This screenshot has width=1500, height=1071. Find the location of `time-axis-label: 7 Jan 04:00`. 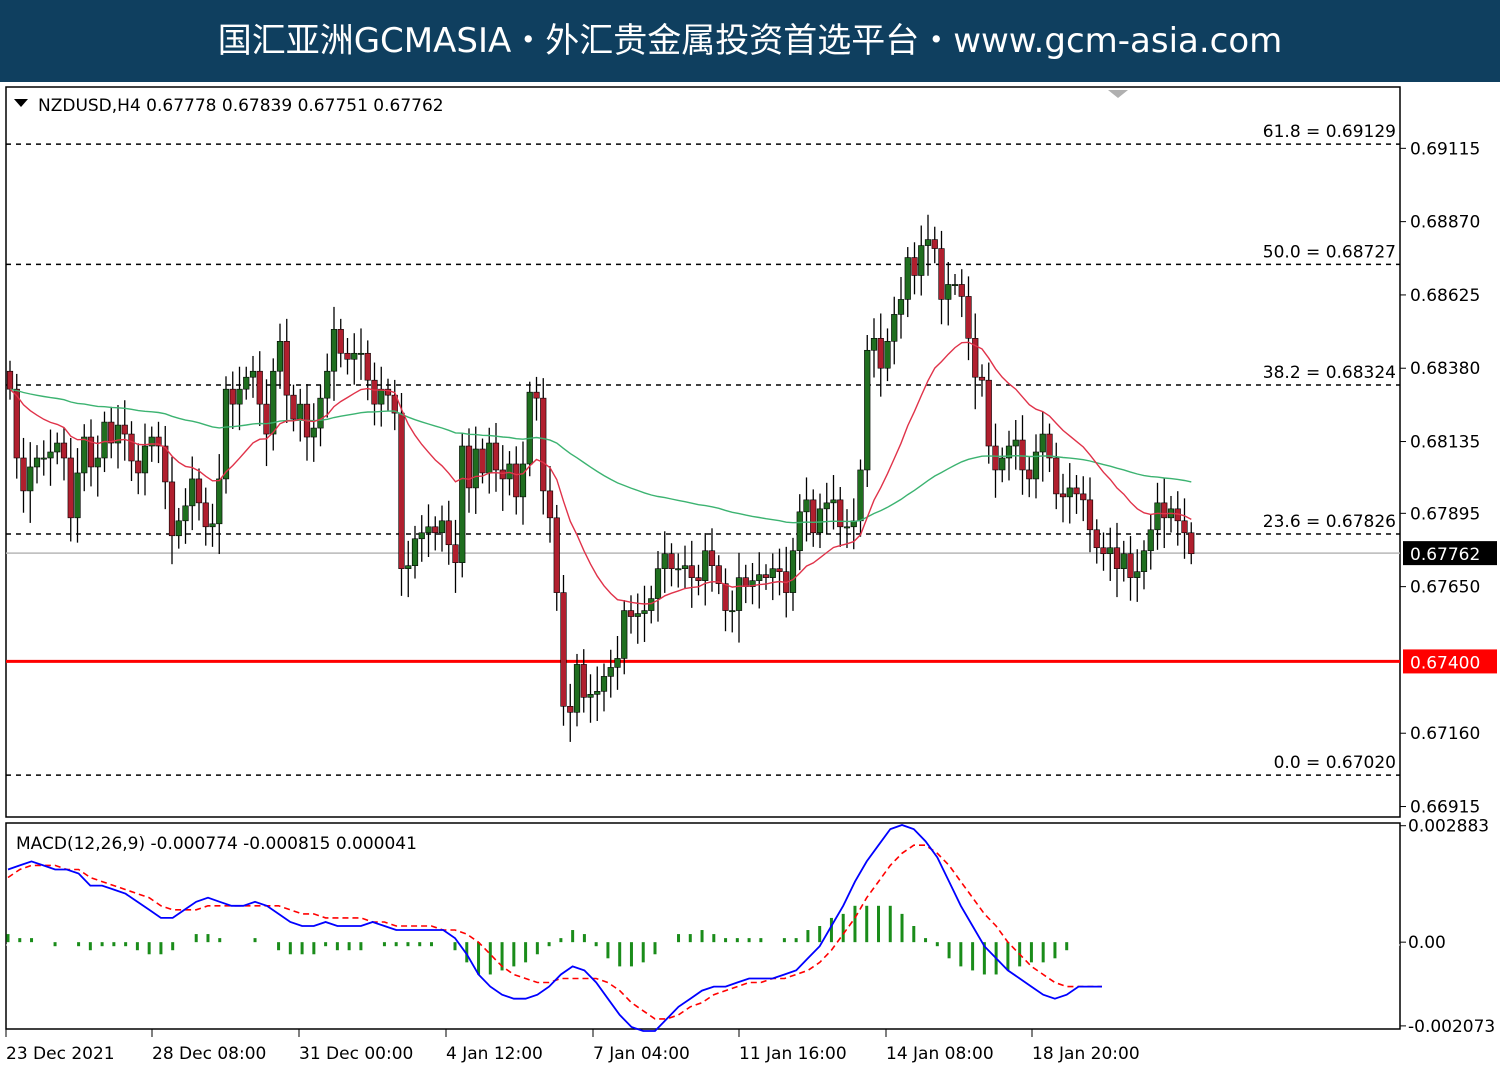

time-axis-label: 7 Jan 04:00 is located at coordinates (641, 1054).